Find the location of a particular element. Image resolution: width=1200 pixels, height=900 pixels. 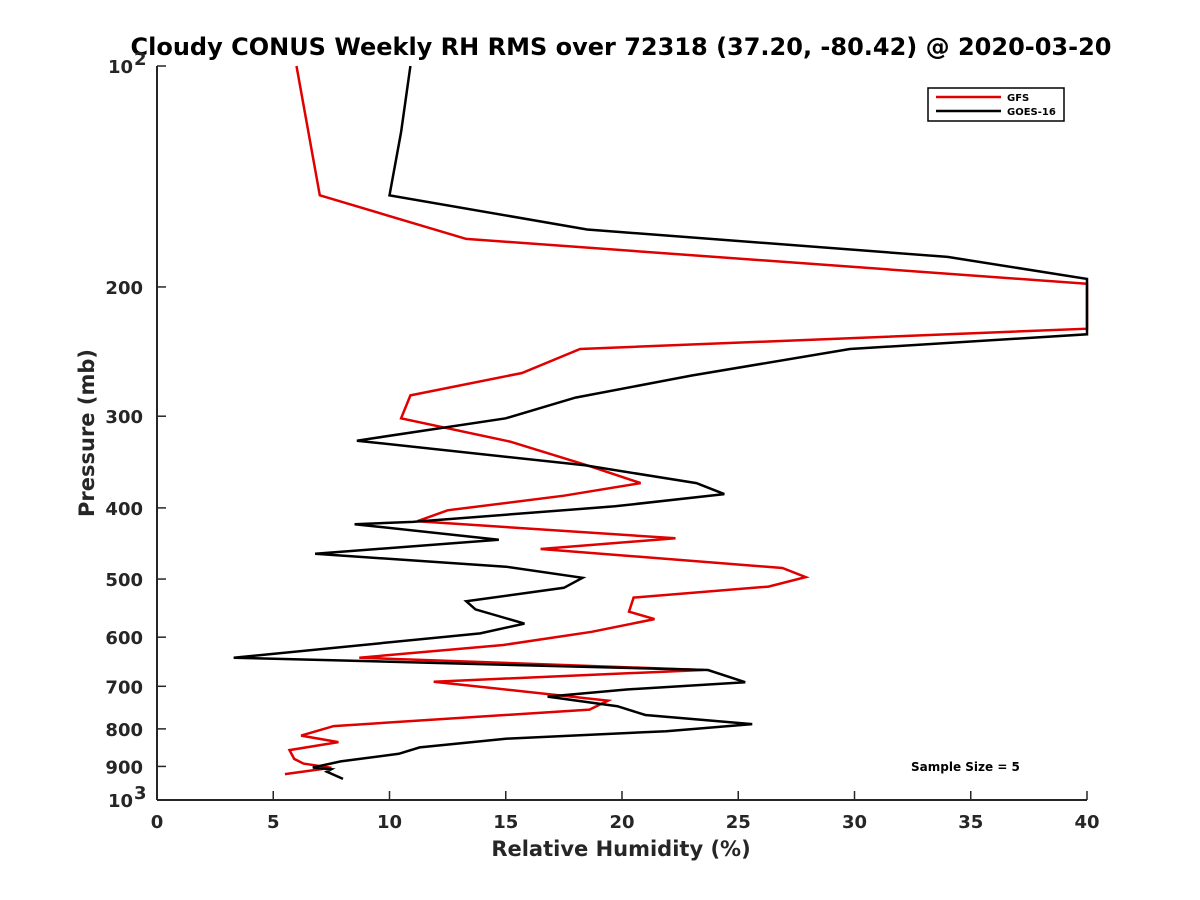

x-tick-label: 15 is located at coordinates (505, 822).